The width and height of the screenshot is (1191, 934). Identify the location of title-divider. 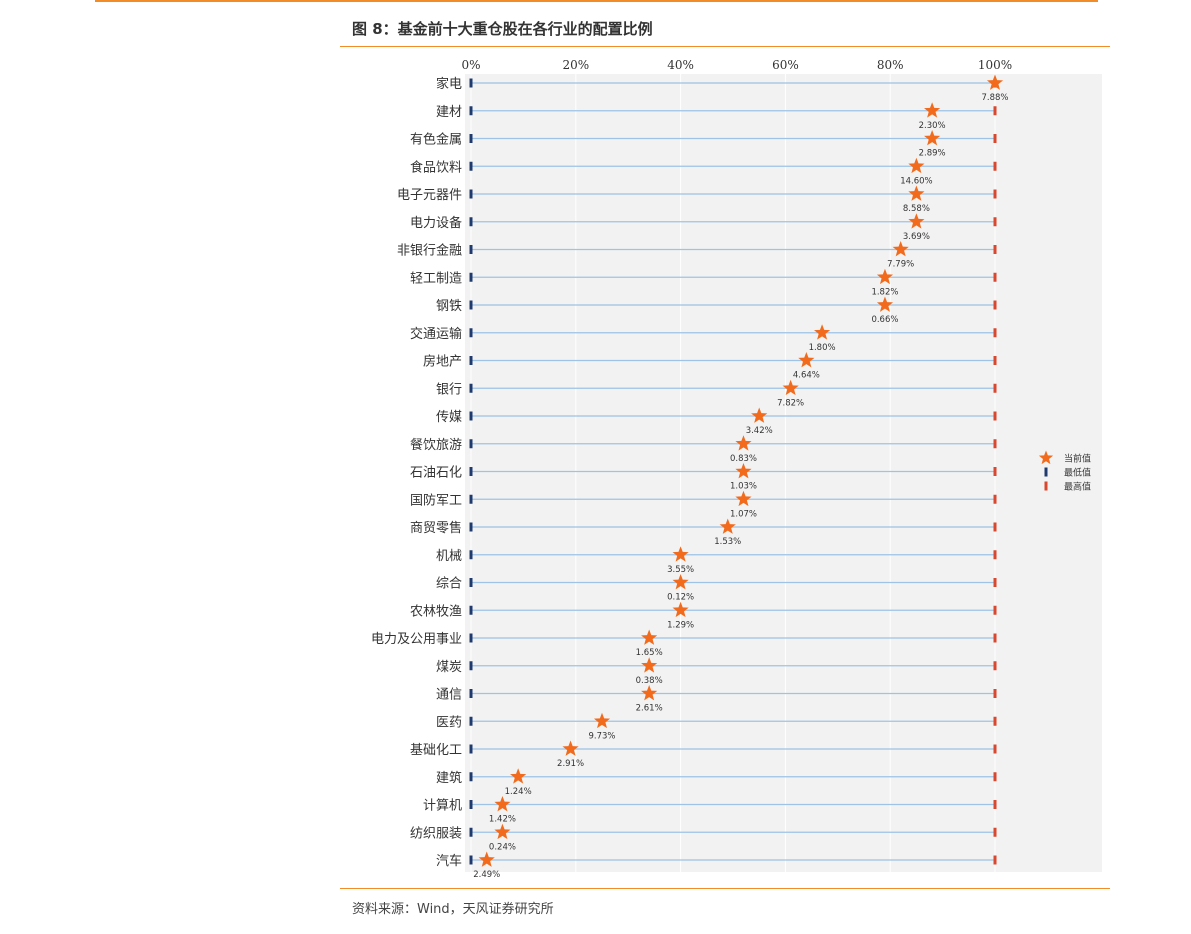
(725, 46).